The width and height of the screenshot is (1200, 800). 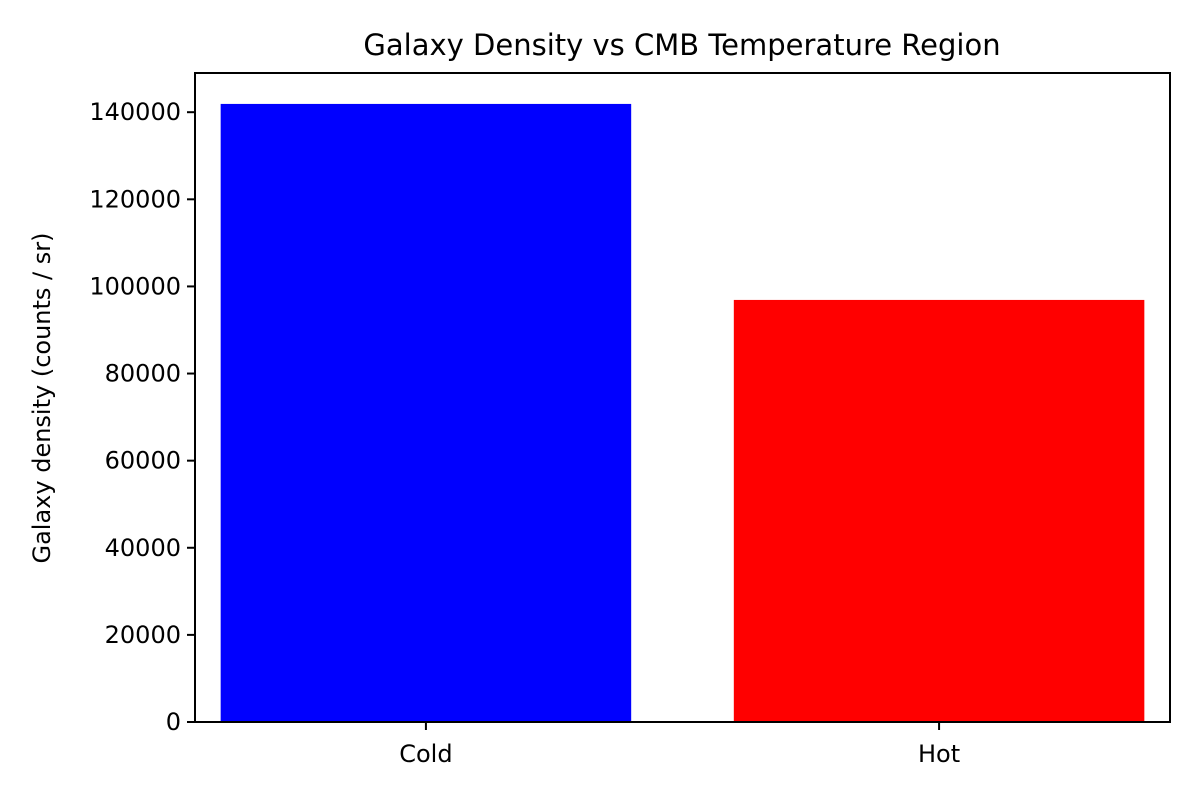 I want to click on y-tick-label: 80000, so click(x=143, y=374).